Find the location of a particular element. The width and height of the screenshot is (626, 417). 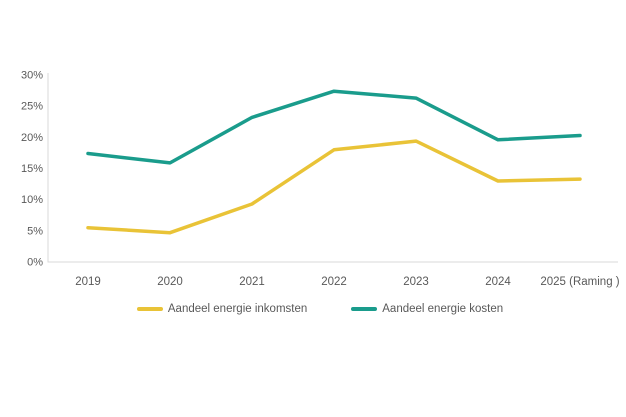

y-tick-label: 10% is located at coordinates (32, 200).